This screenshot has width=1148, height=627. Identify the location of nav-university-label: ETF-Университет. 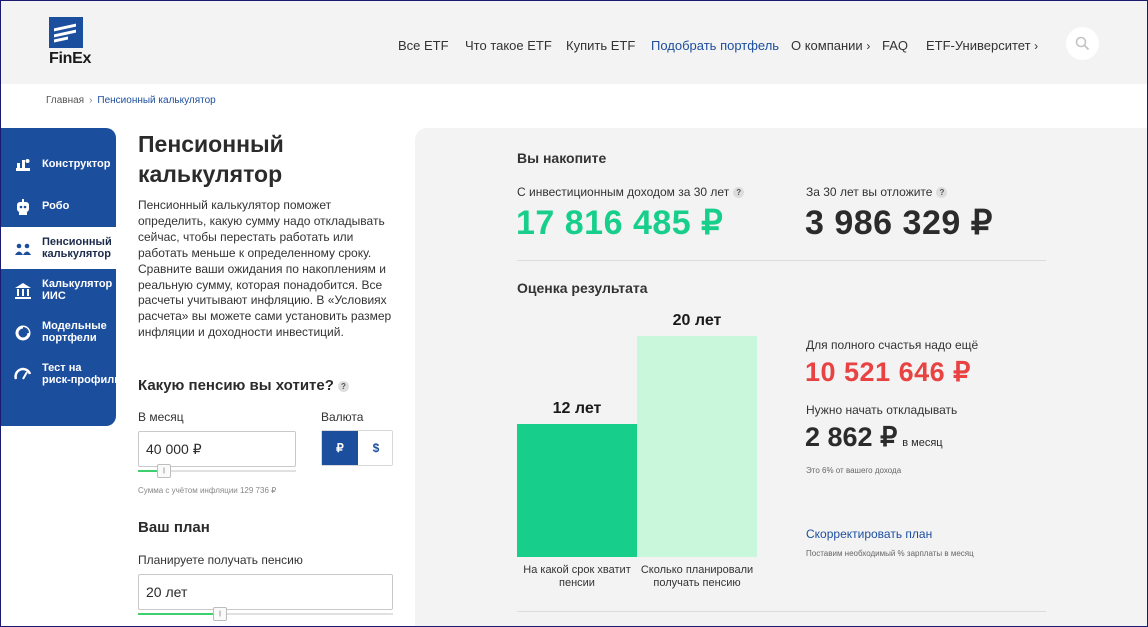
(978, 45).